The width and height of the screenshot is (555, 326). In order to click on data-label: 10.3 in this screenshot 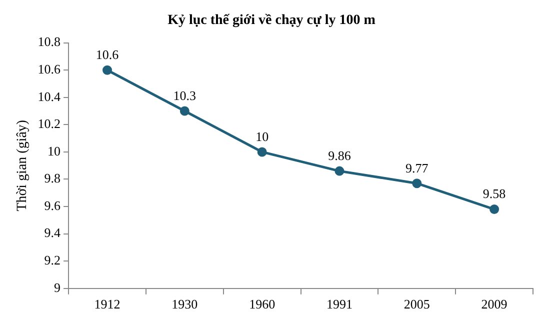, I will do `click(184, 95)`.